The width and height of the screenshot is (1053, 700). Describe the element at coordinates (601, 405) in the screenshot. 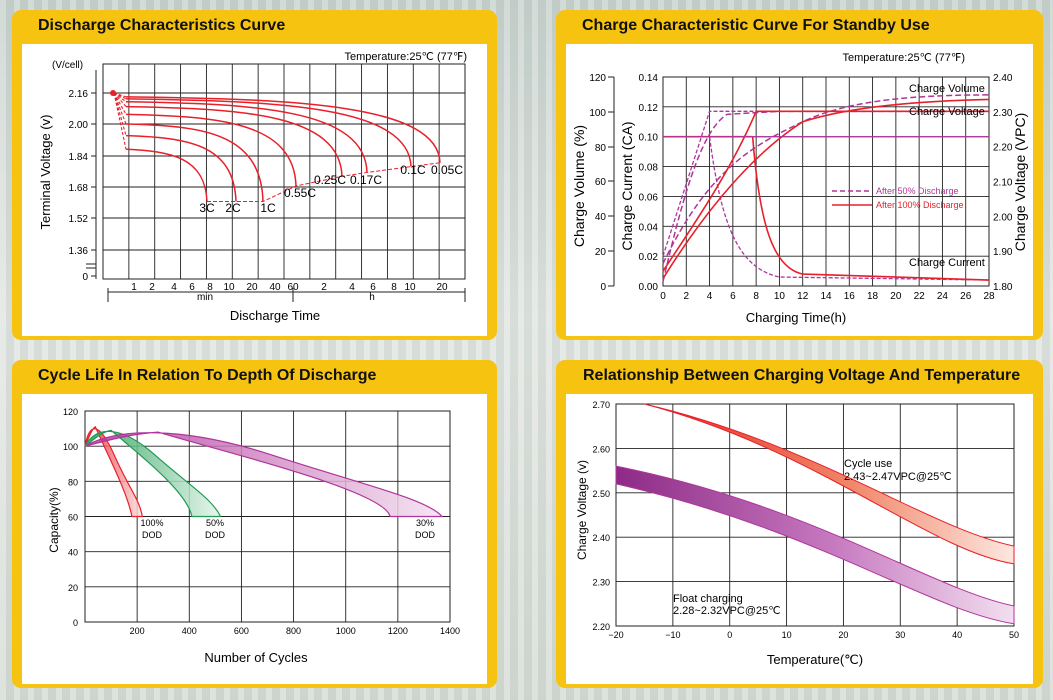

I see `y-tick-label: 2.70` at that location.